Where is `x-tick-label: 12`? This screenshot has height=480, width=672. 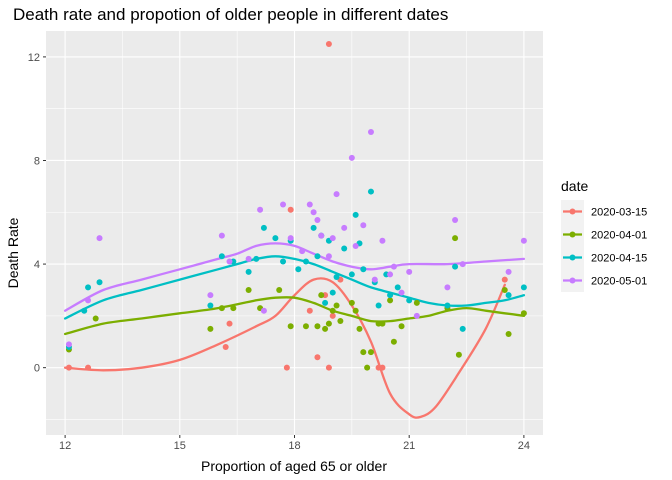 x-tick-label: 12 is located at coordinates (65, 446).